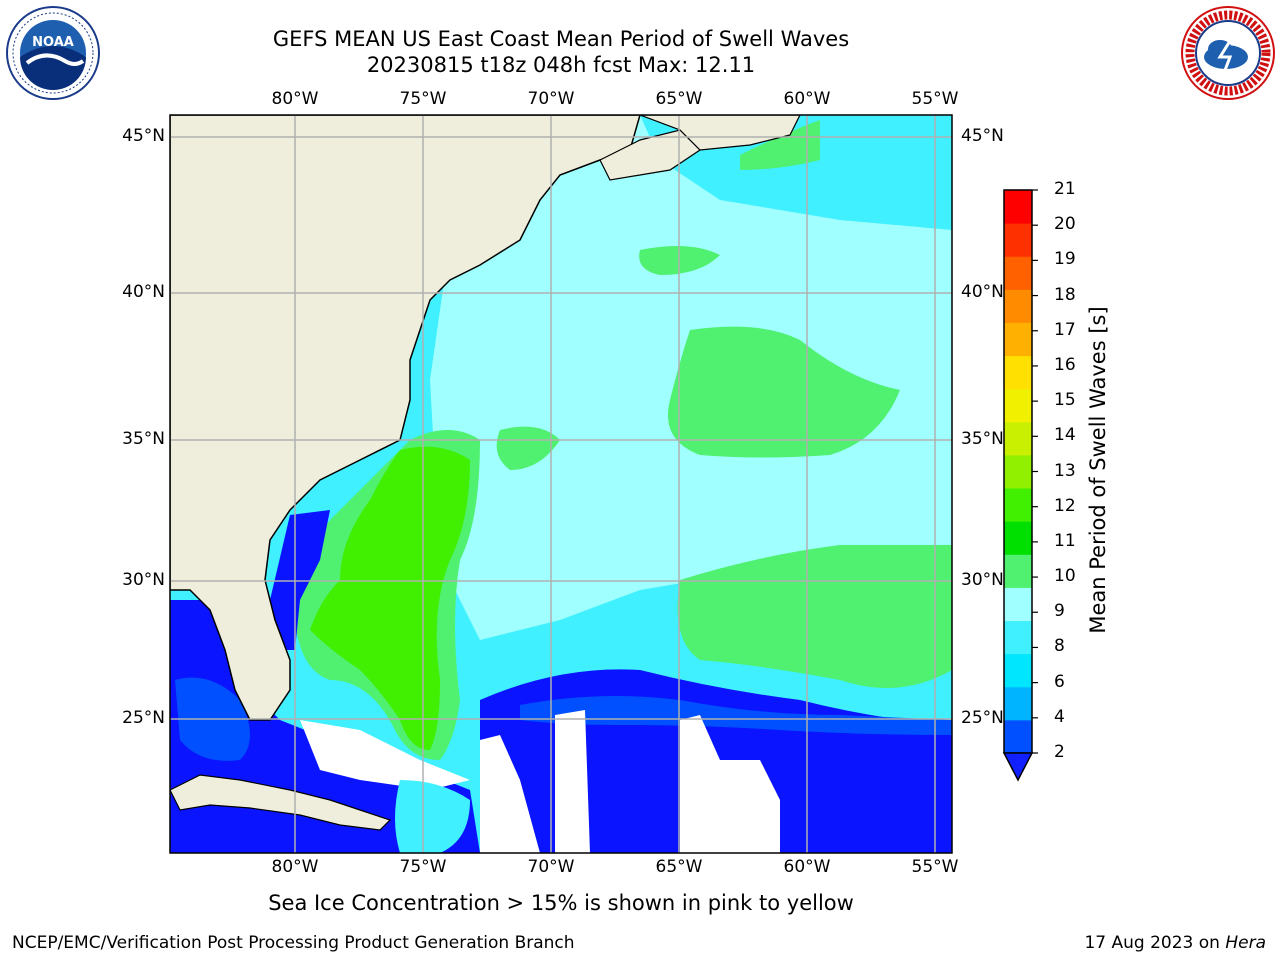 Image resolution: width=1280 pixels, height=960 pixels. What do you see at coordinates (935, 99) in the screenshot?
I see `lon-label-top-55: 55°W` at bounding box center [935, 99].